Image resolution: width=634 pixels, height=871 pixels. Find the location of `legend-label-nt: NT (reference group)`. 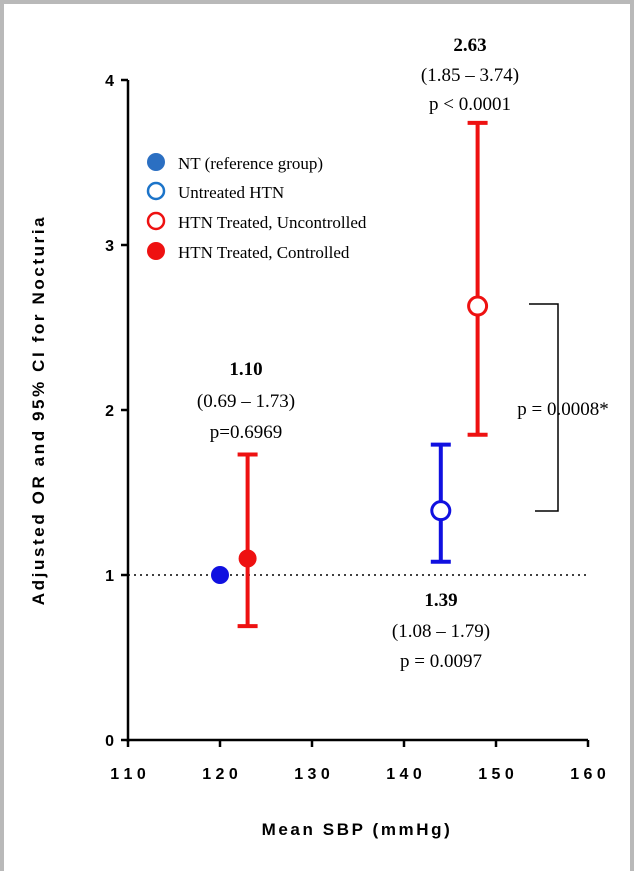

legend-label-nt: NT (reference group) is located at coordinates (250, 163).